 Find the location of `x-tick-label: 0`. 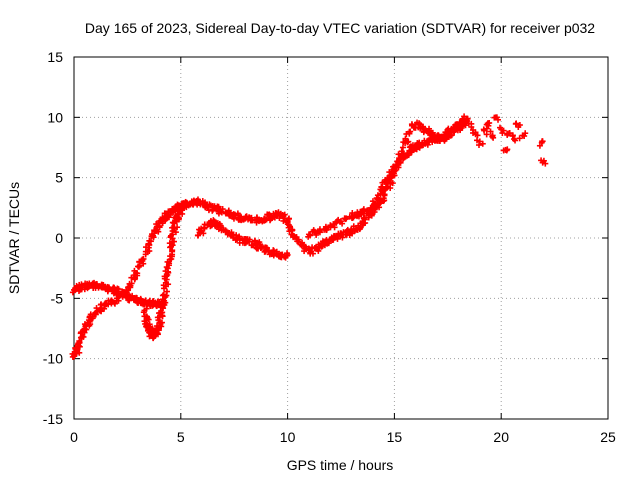

x-tick-label: 0 is located at coordinates (74, 437).